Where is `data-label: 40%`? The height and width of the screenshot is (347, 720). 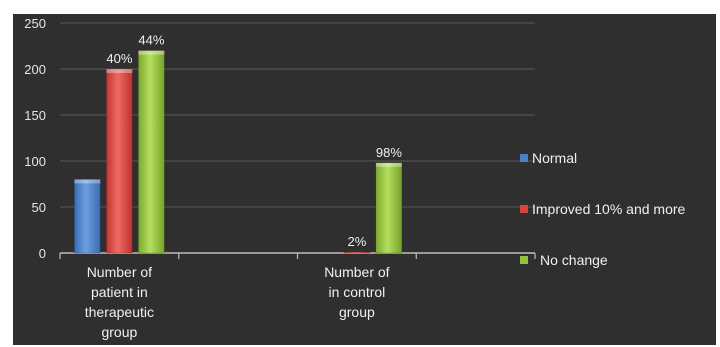 data-label: 40% is located at coordinates (119, 58).